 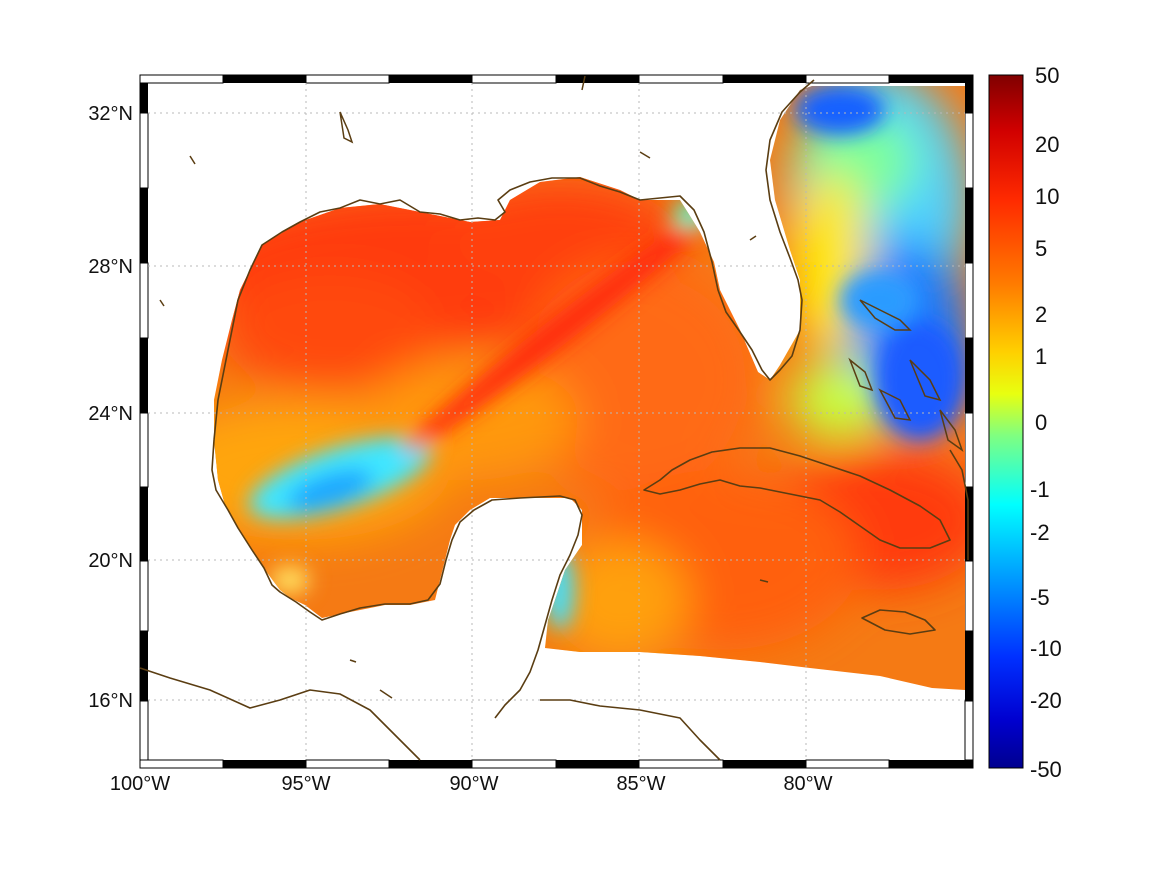 What do you see at coordinates (640, 784) in the screenshot?
I see `lon-label-85: 85°W` at bounding box center [640, 784].